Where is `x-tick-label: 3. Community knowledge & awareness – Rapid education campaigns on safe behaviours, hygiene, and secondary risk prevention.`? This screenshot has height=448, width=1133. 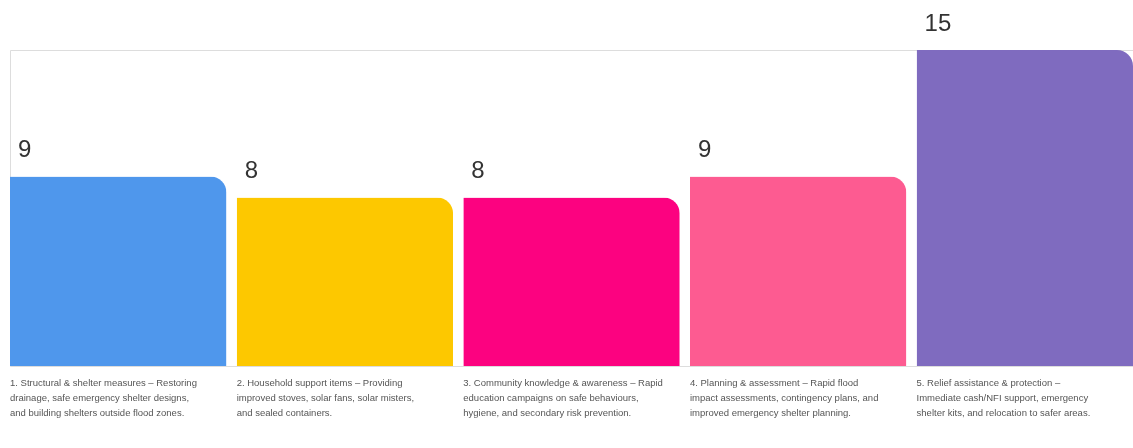 x-tick-label: 3. Community knowledge & awareness – Rapid education campaigns on safe behaviours, hygiene, and secondary risk prevention. is located at coordinates (563, 397).